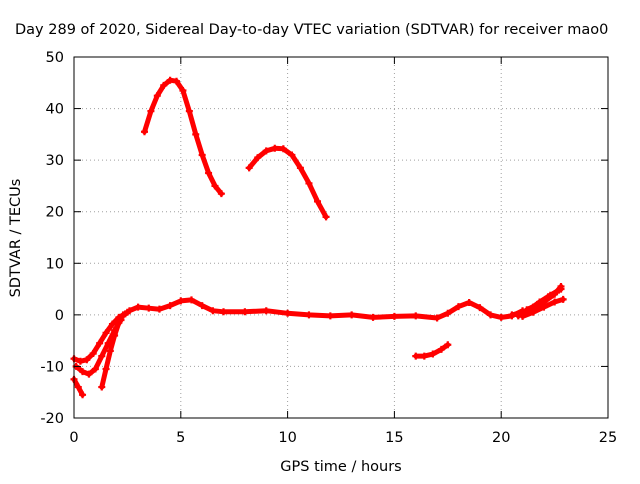  Describe the element at coordinates (55, 161) in the screenshot. I see `y-tick-label: 30` at that location.